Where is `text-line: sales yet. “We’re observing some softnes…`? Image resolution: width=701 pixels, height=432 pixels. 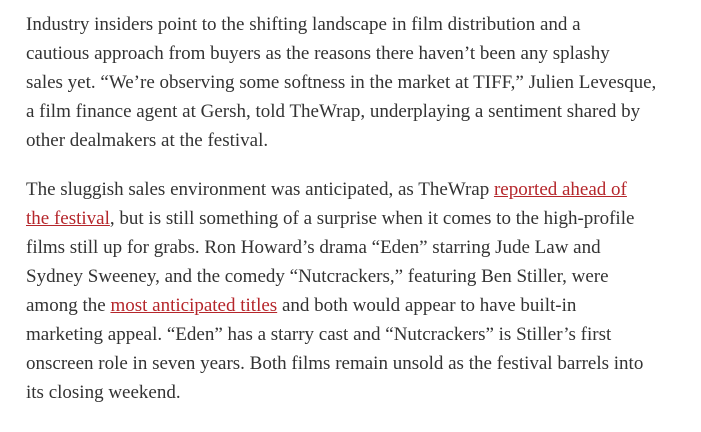
text-line: sales yet. “We’re observing some softnes… is located at coordinates (363, 82).